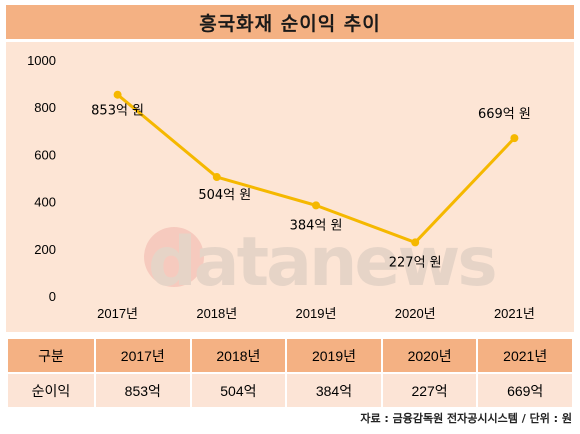 The width and height of the screenshot is (580, 434). Describe the element at coordinates (514, 313) in the screenshot. I see `x-tick-label: 2021년` at that location.